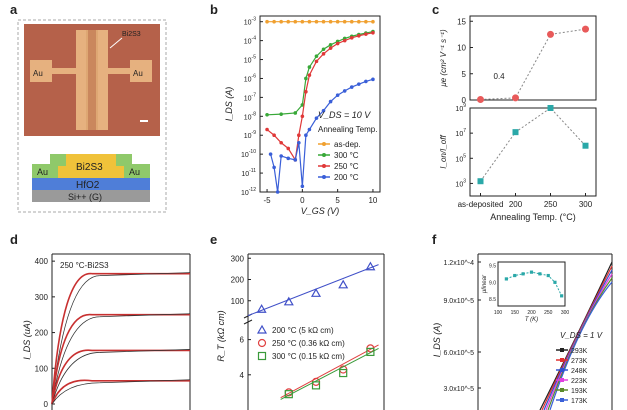 The image size is (627, 410). I want to click on b-ytick-label: 10⁻¹¹, so click(248, 173).